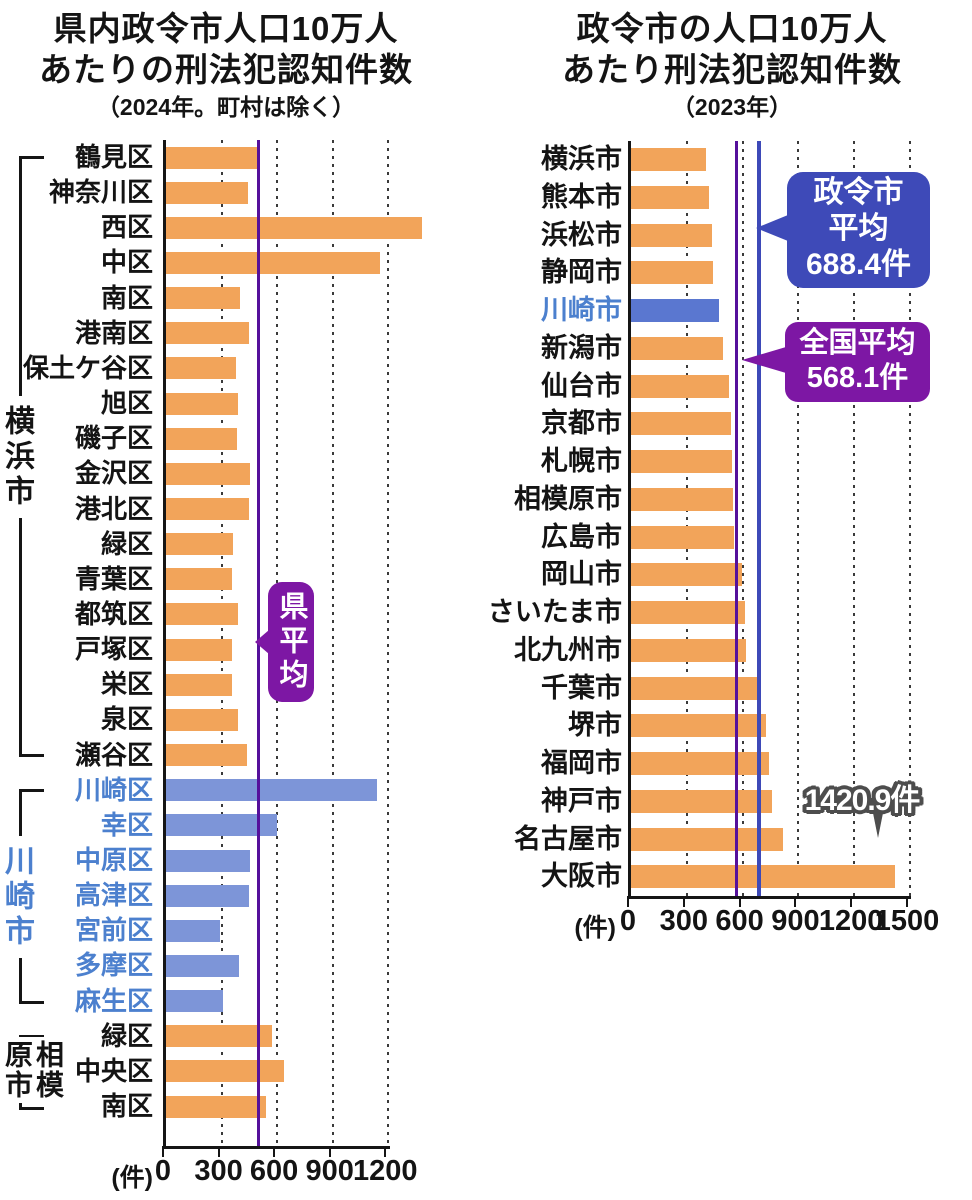 The width and height of the screenshot is (972, 1200). What do you see at coordinates (907, 921) in the screenshot?
I see `axis-tick-label: 1500` at bounding box center [907, 921].